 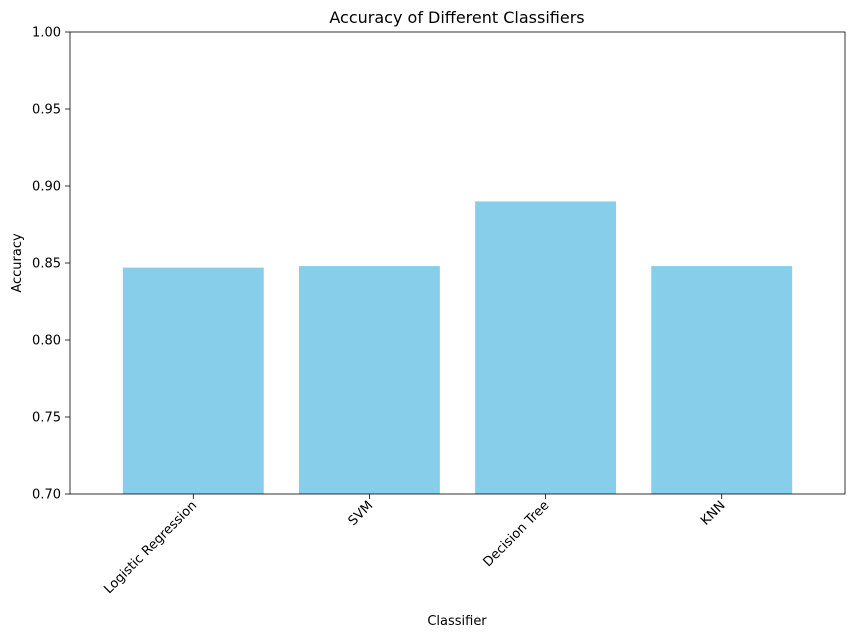 I want to click on bar-knn, so click(x=722, y=380).